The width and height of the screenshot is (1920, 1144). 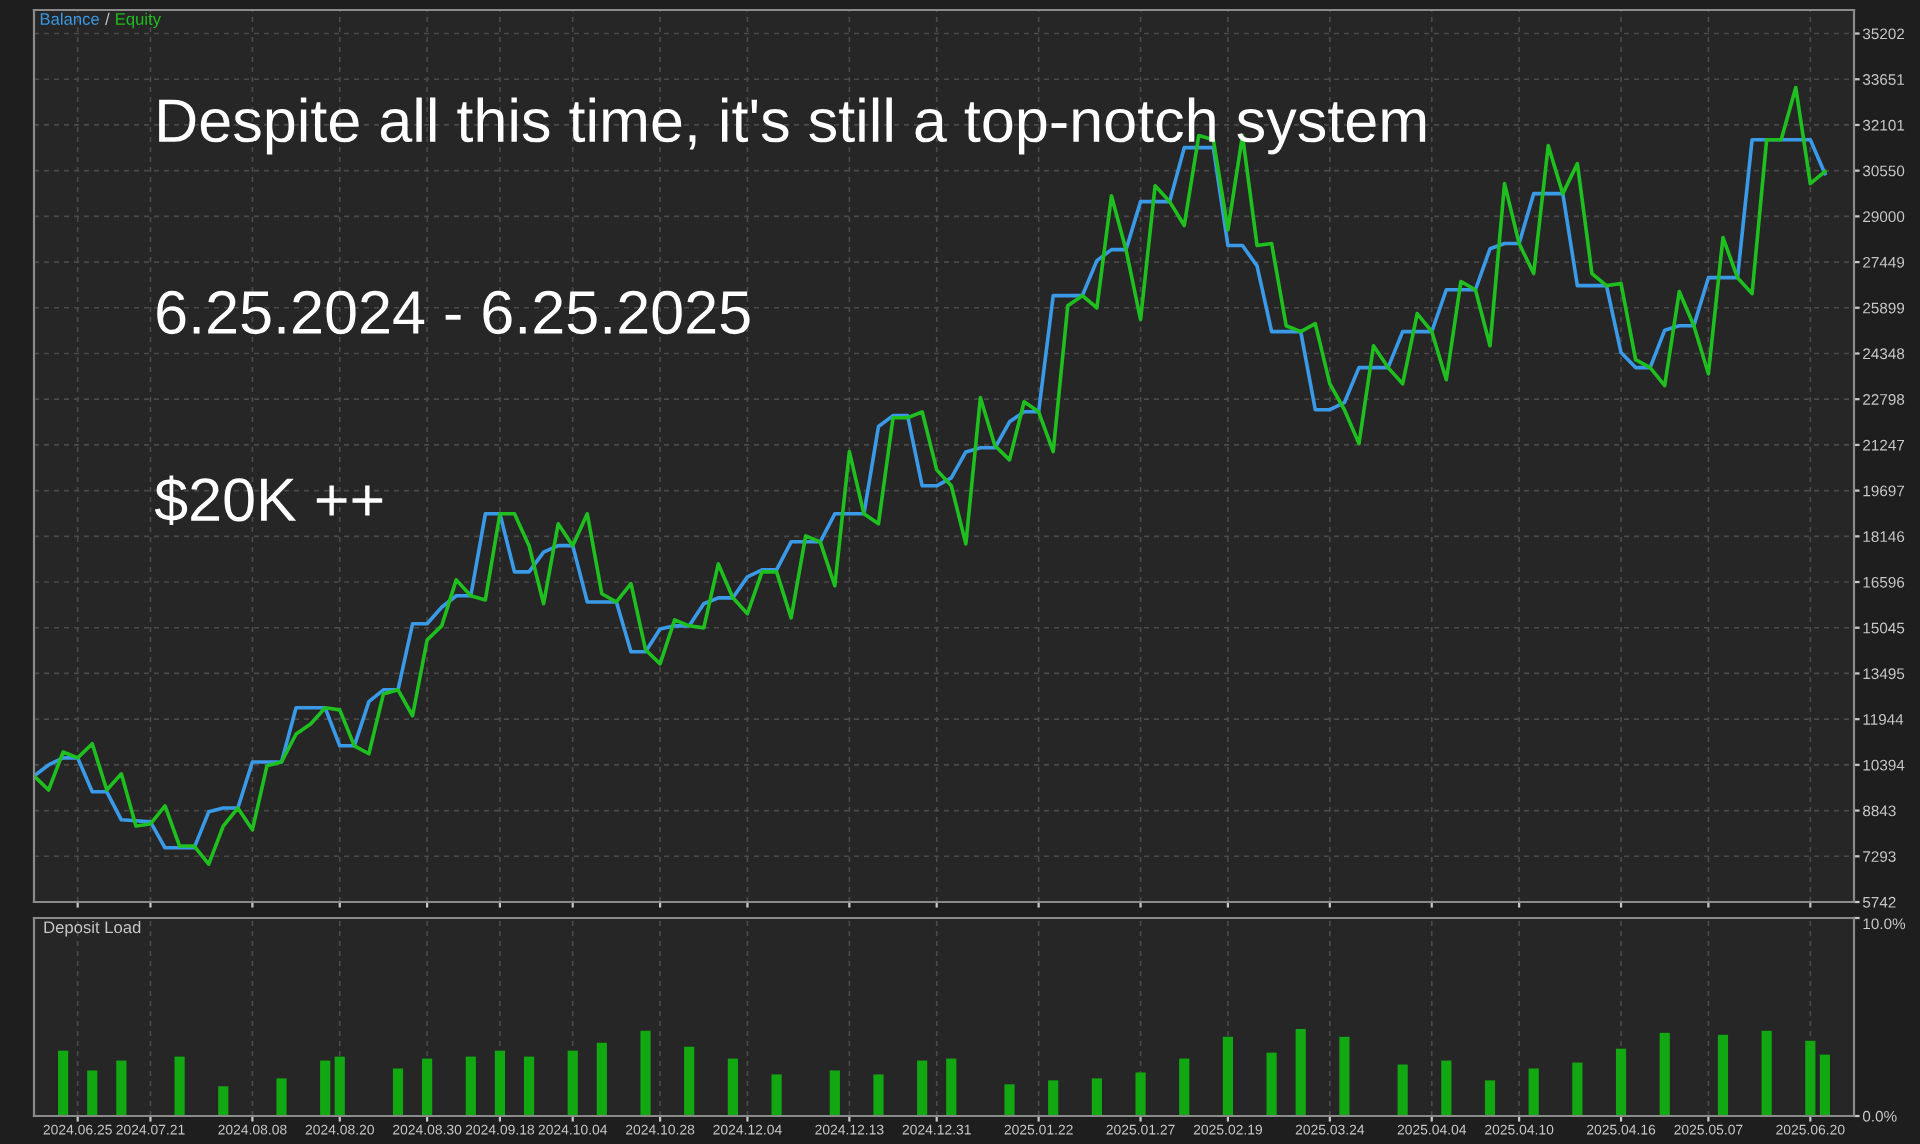 I want to click on annotation: $20K ++, so click(x=268, y=500).